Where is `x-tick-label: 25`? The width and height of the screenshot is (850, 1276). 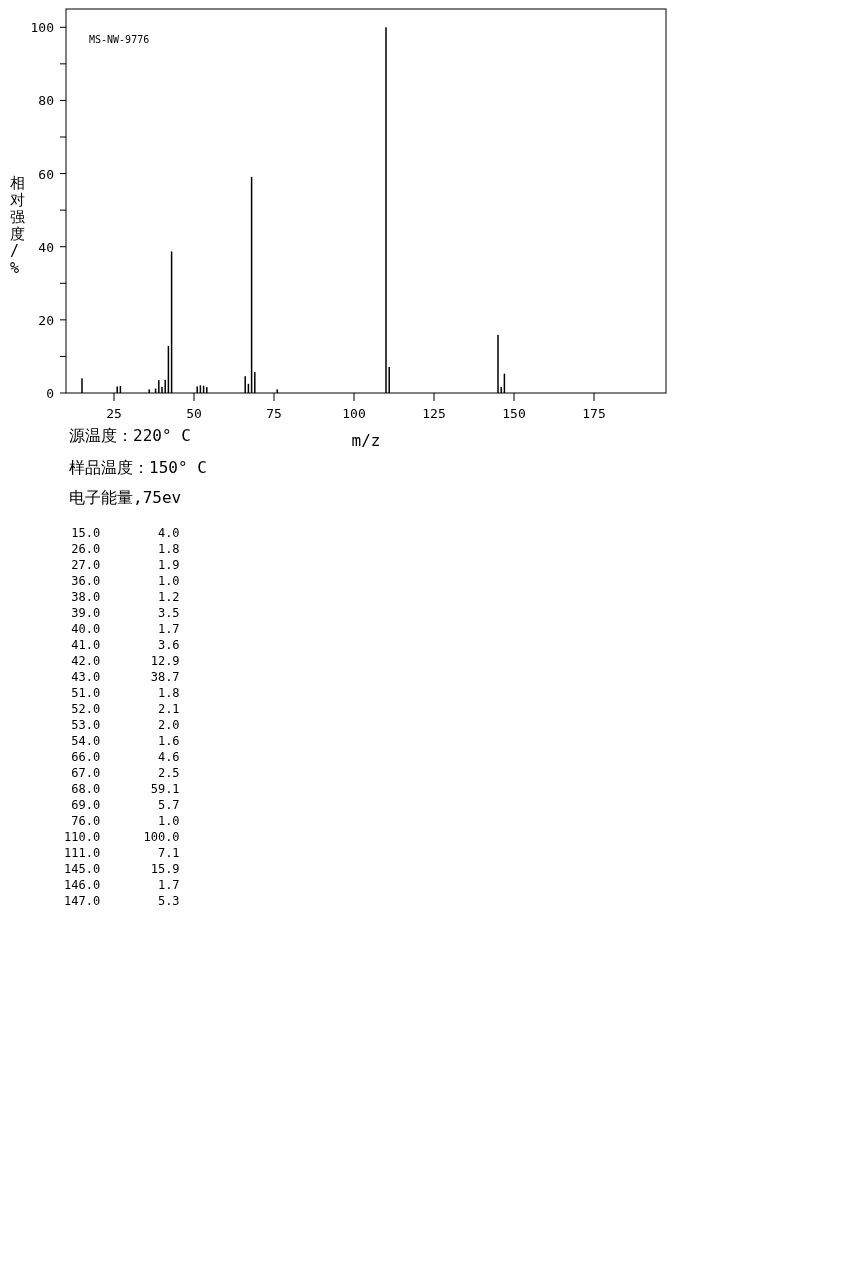
x-tick-label: 25 is located at coordinates (114, 413).